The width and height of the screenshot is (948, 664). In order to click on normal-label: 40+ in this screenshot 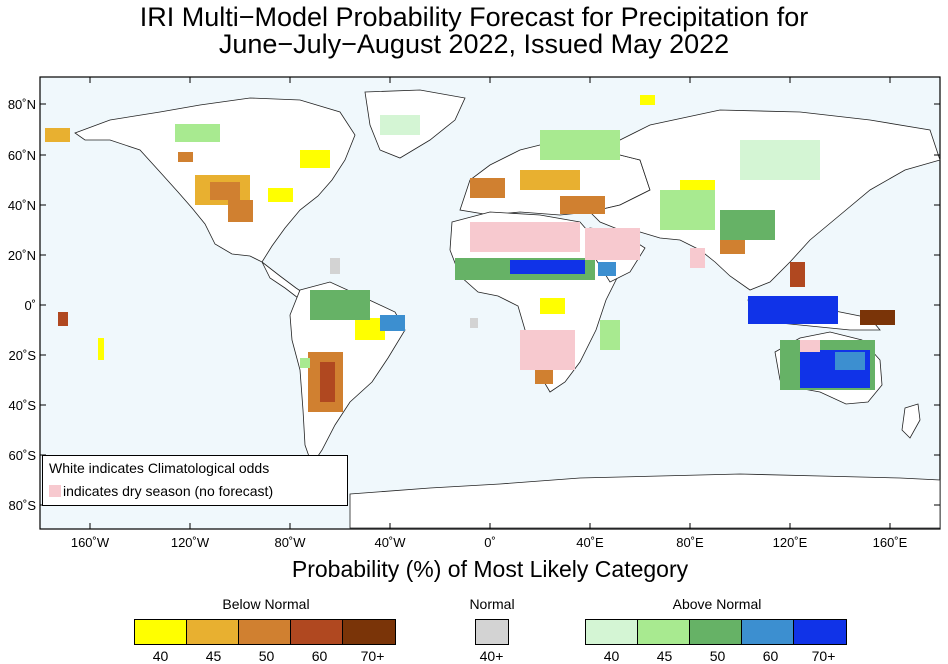, I will do `click(491, 656)`.